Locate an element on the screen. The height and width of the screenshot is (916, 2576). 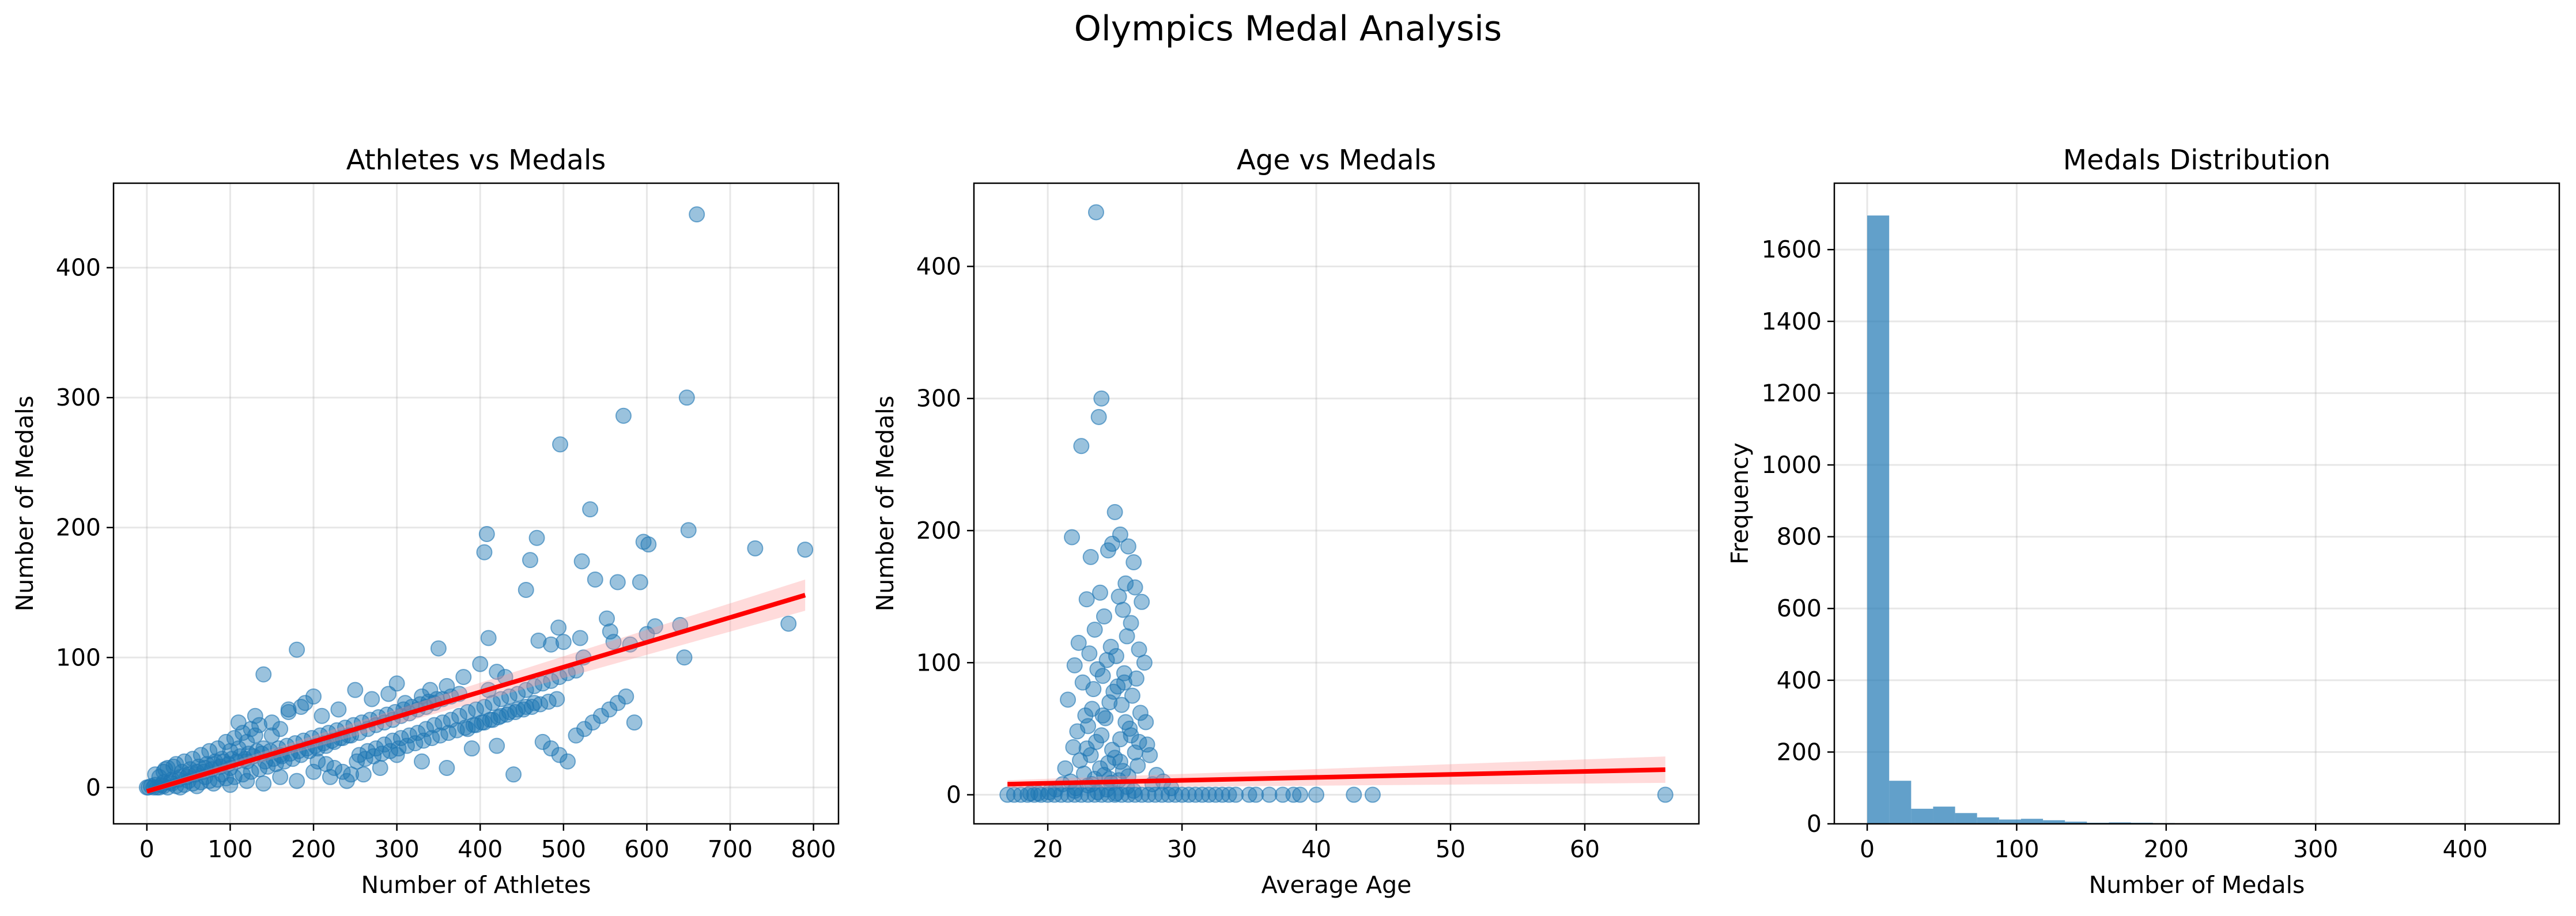
x-tick-label: 100 is located at coordinates (229, 849).